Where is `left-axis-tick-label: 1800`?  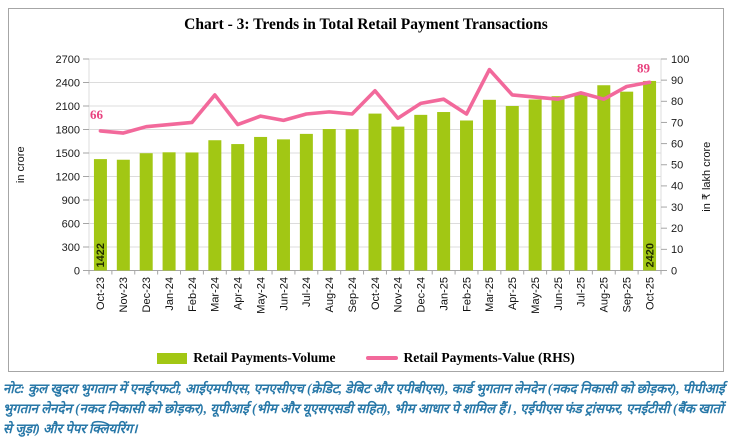 left-axis-tick-label: 1800 is located at coordinates (68, 130).